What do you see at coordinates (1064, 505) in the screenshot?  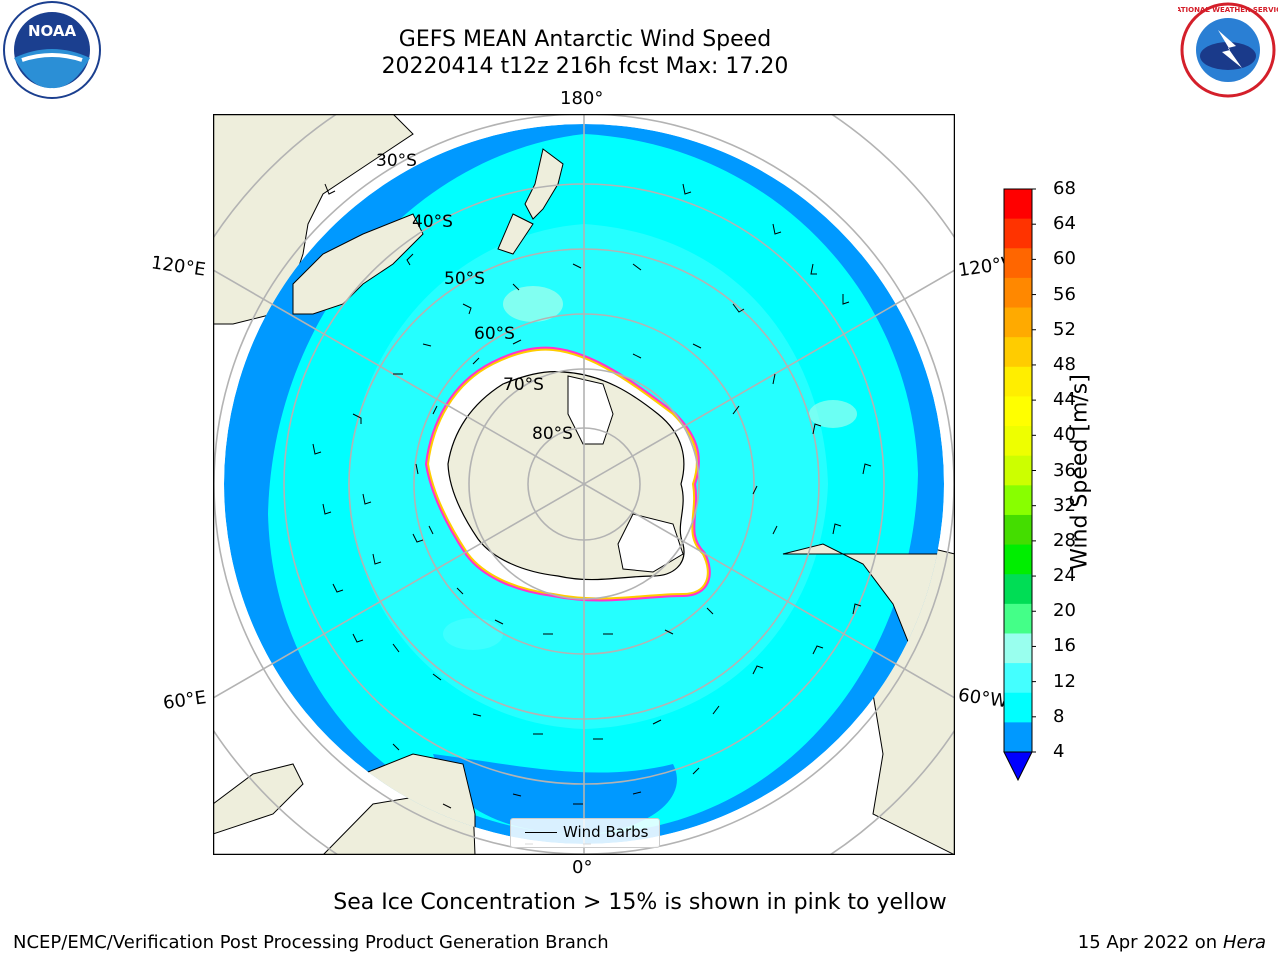 I see `colorbar-tick-label: 32` at bounding box center [1064, 505].